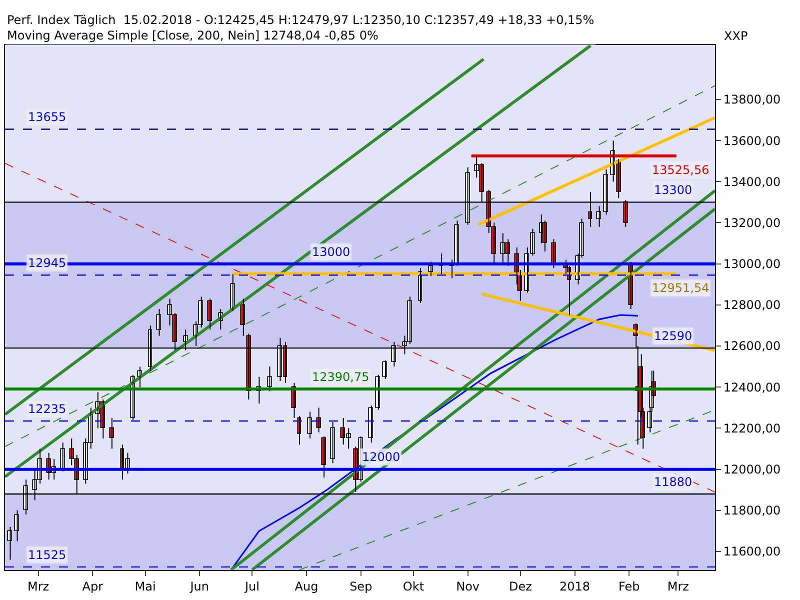  Describe the element at coordinates (468, 586) in the screenshot. I see `x-tick-label: Nov` at that location.